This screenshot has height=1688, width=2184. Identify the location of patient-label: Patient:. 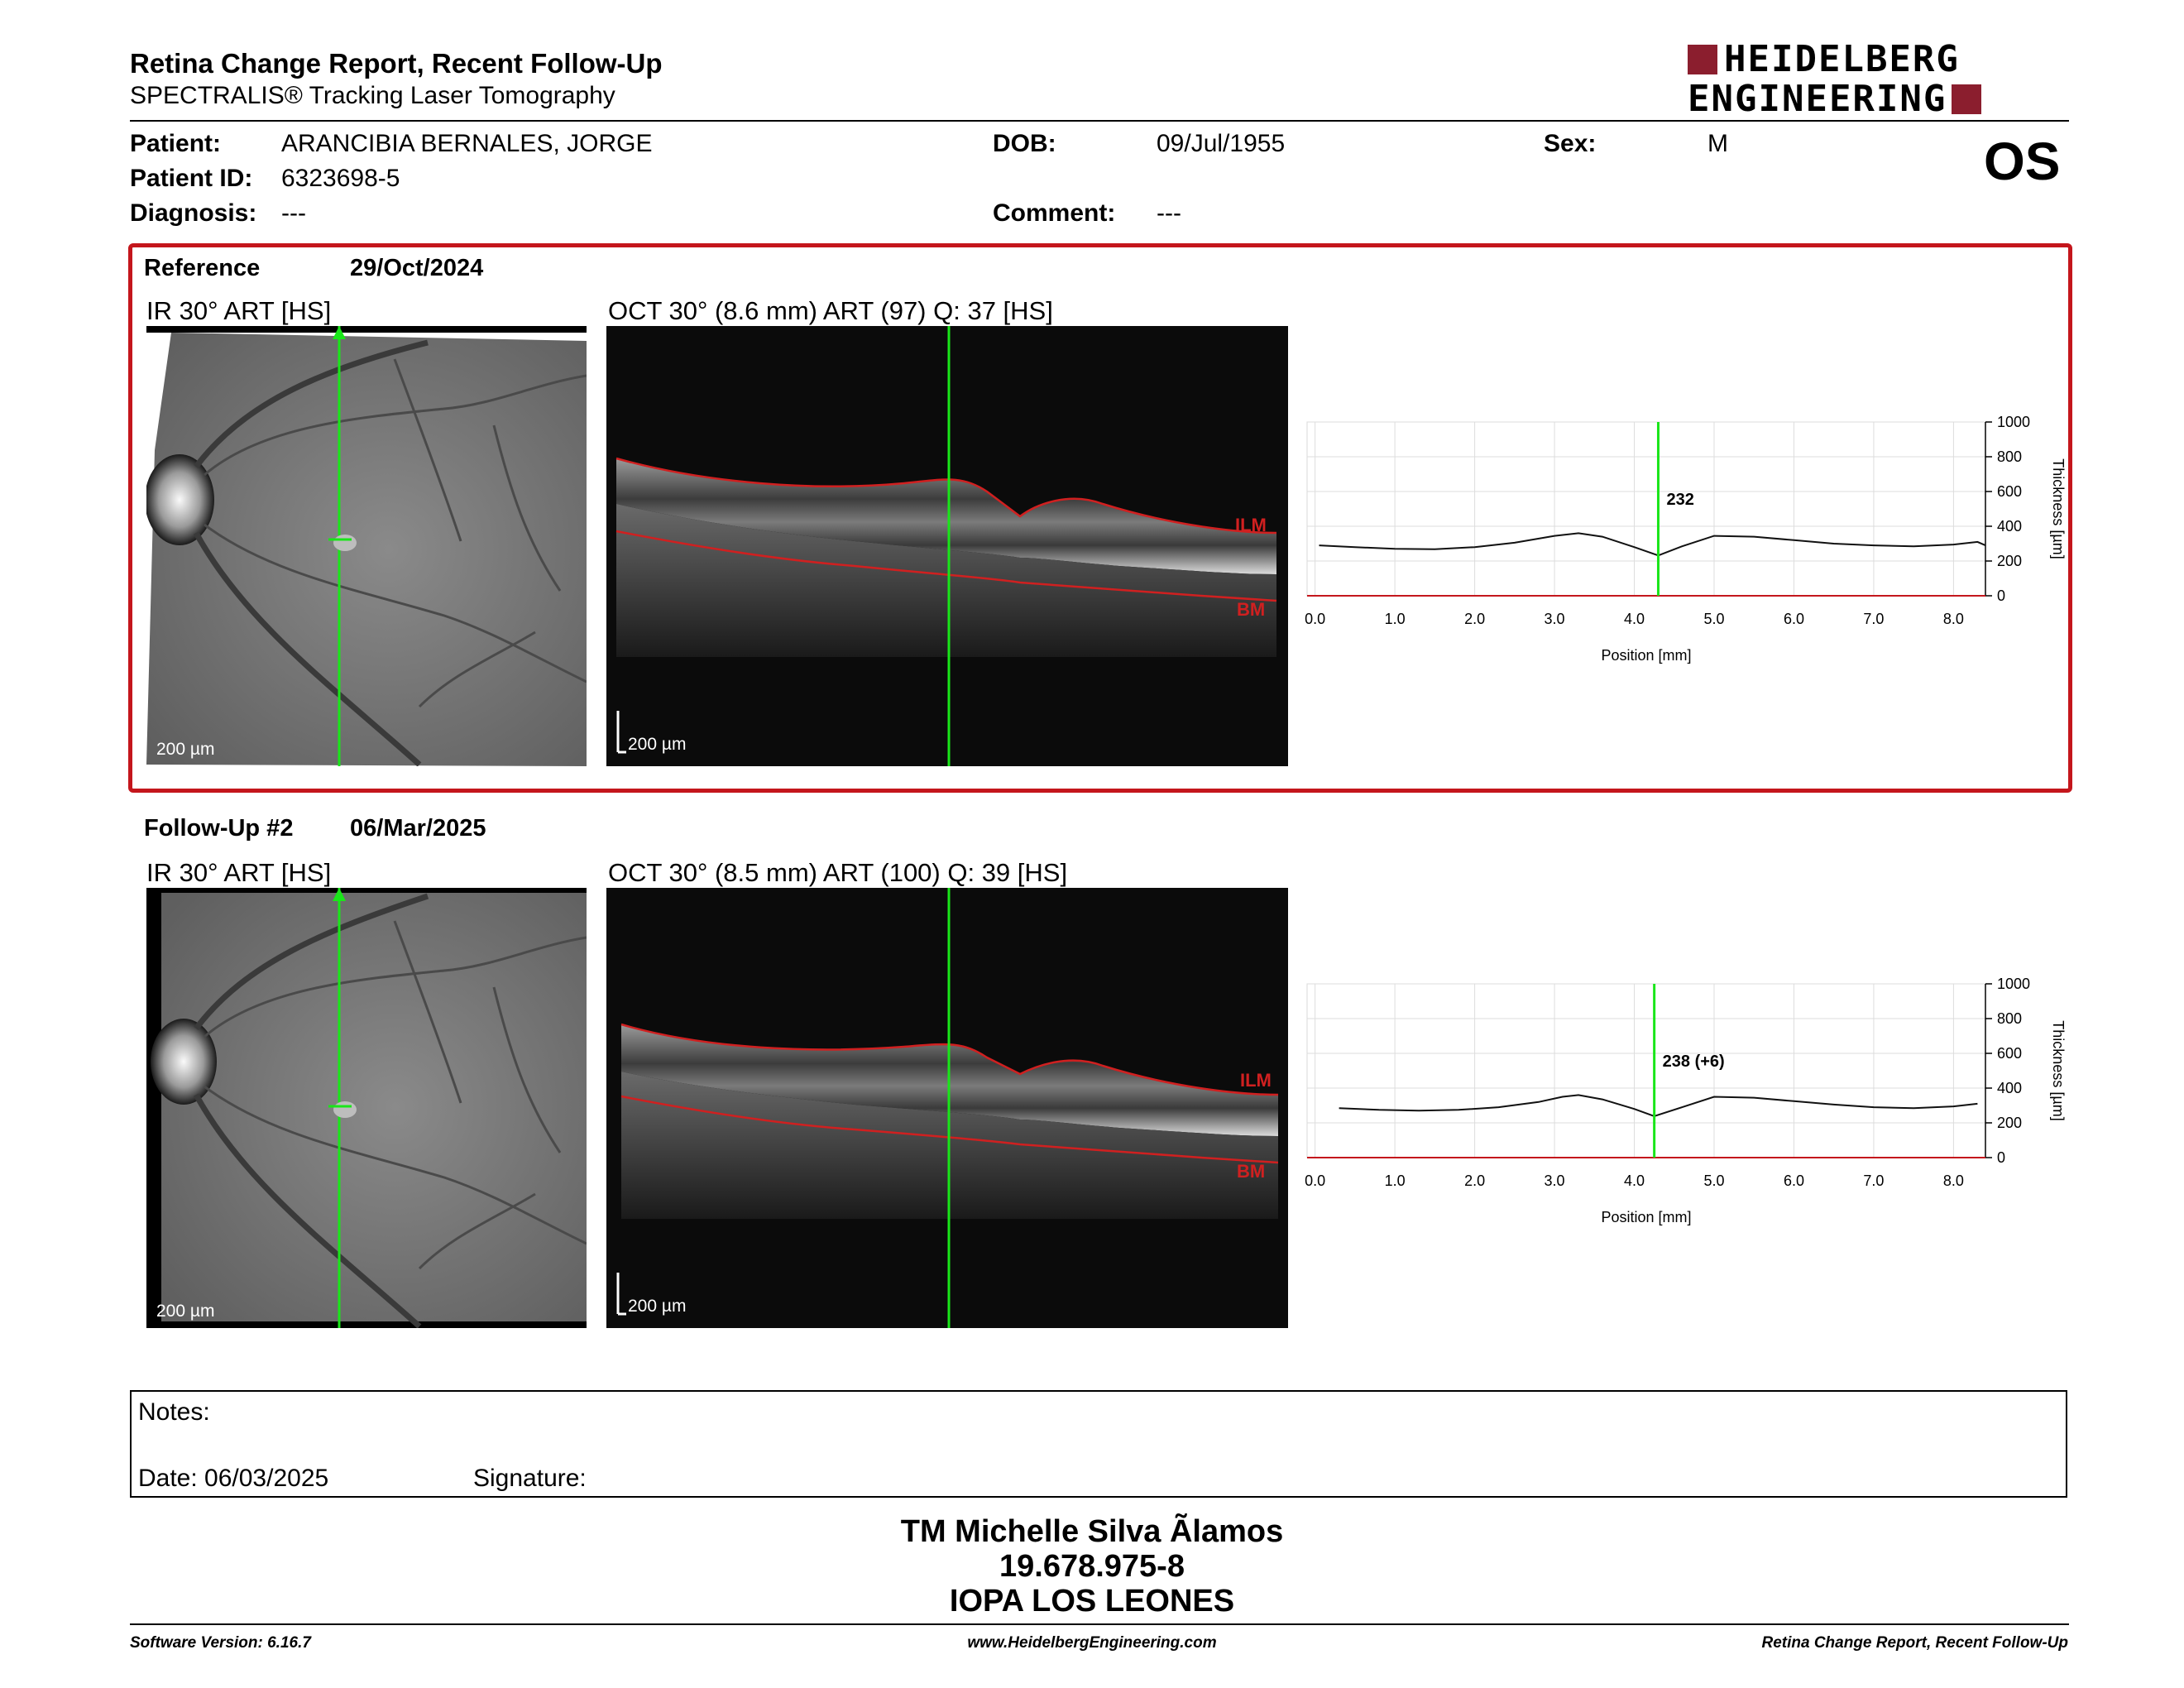
(176, 143).